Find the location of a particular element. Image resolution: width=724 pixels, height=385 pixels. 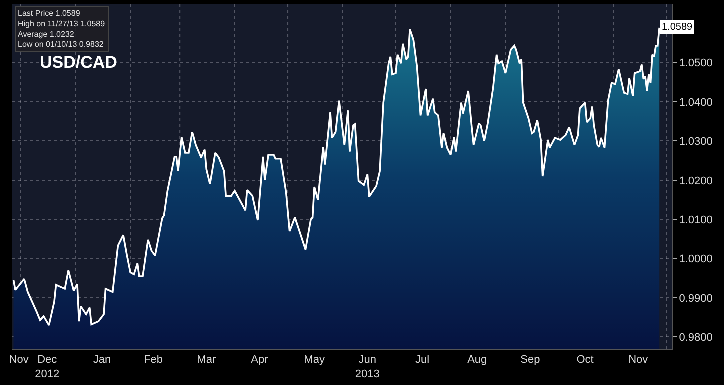

y-tick-label: 0.9800 is located at coordinates (696, 338).